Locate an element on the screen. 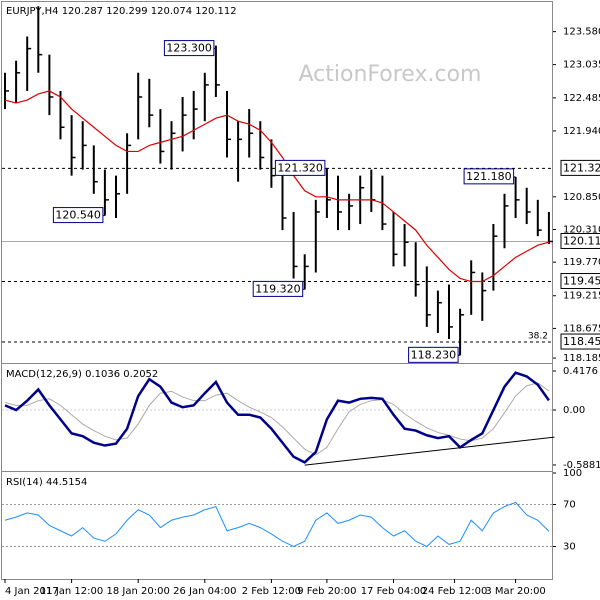 The width and height of the screenshot is (600, 600). x-tick-label: 18 Jan 20:00 is located at coordinates (138, 591).